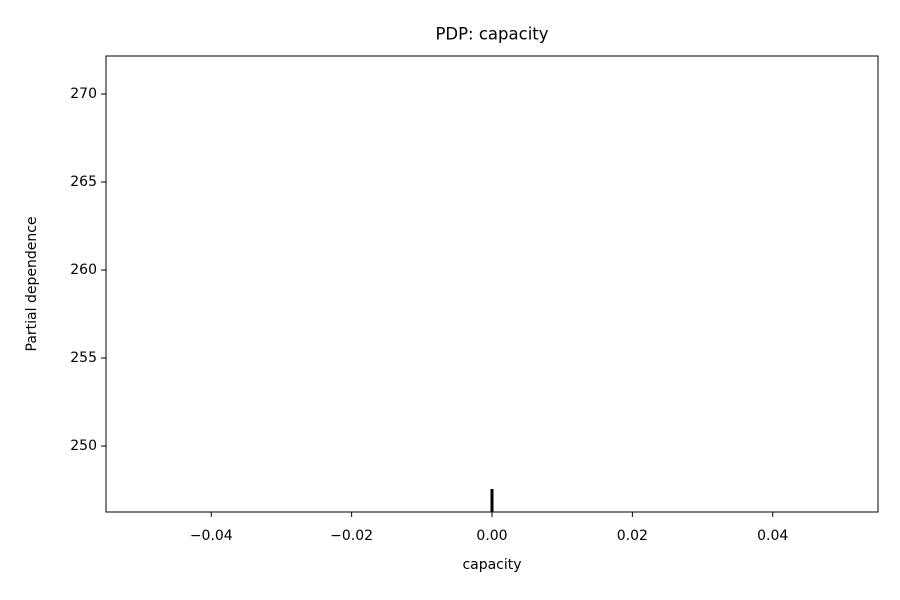  What do you see at coordinates (351, 536) in the screenshot?
I see `x-tick-label: −0.02` at bounding box center [351, 536].